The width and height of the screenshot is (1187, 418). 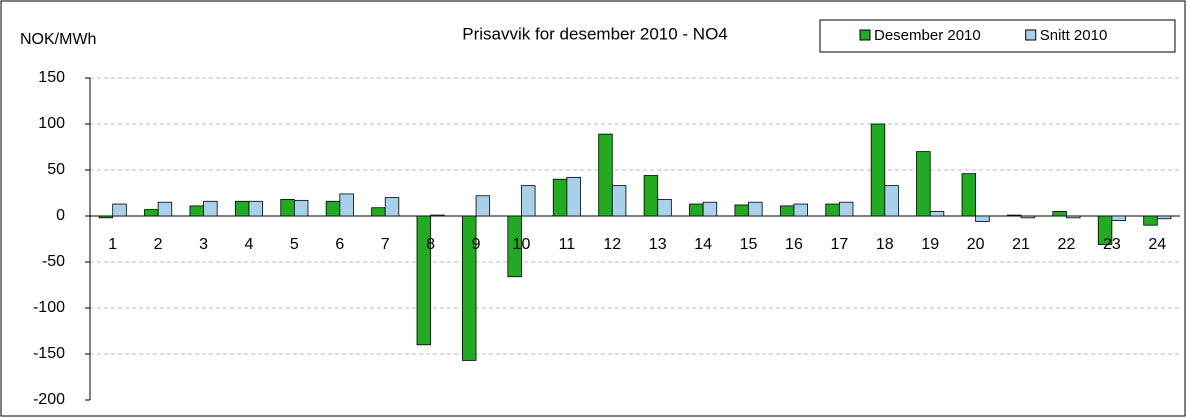 What do you see at coordinates (794, 244) in the screenshot?
I see `x-tick-label: 16` at bounding box center [794, 244].